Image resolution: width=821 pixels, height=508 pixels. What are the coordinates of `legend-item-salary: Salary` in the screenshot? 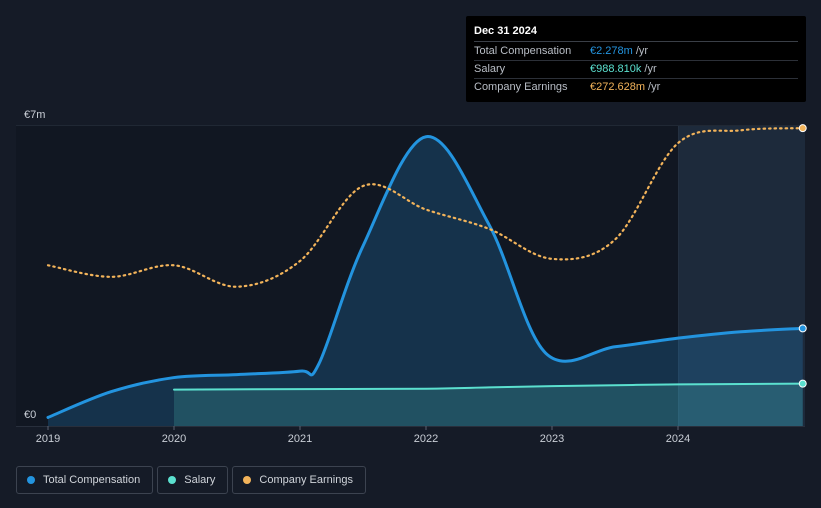 It's located at (193, 480).